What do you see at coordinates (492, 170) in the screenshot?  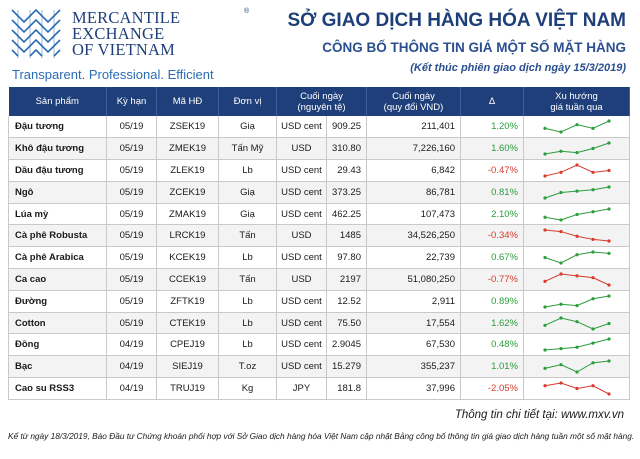 I see `cell-change: -0.47%` at bounding box center [492, 170].